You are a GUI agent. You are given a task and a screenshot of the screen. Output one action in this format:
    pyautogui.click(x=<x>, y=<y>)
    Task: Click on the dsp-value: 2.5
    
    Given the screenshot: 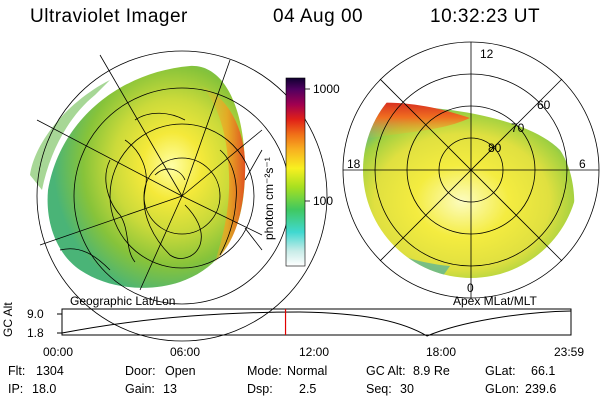 What is the action you would take?
    pyautogui.click(x=308, y=389)
    